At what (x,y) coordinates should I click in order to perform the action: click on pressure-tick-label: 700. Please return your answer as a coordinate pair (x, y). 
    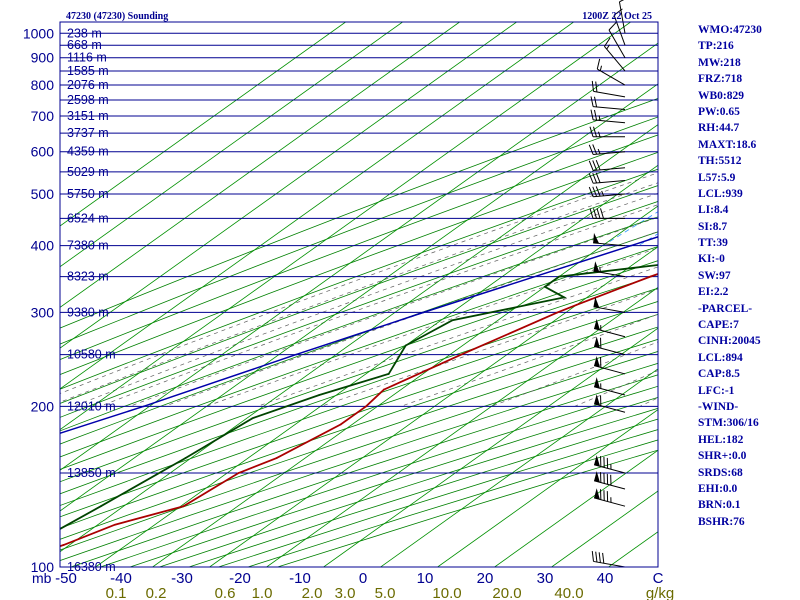
    Looking at the image, I should click on (43, 116).